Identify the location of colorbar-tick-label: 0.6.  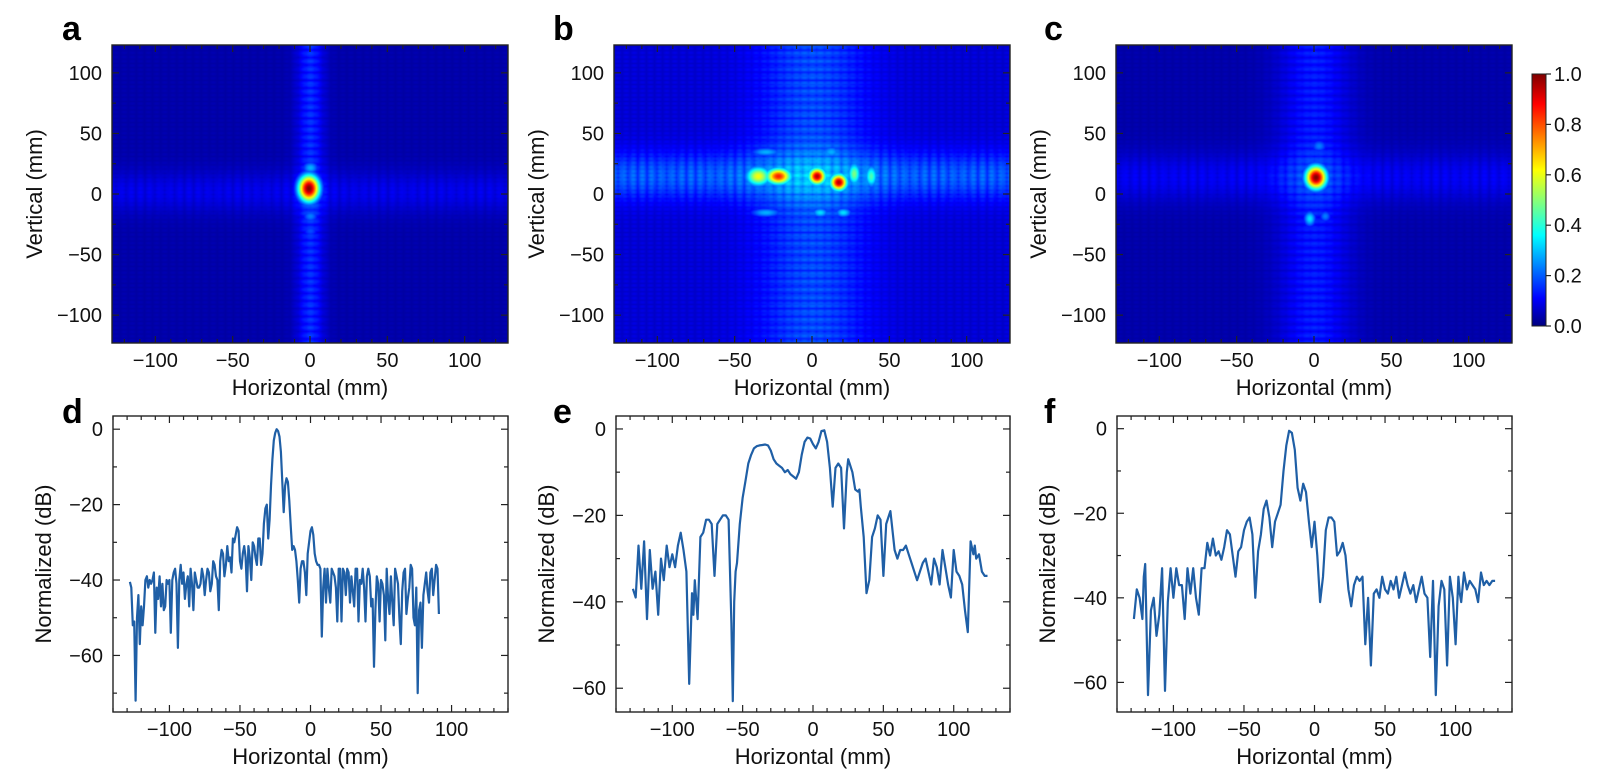
(1568, 176).